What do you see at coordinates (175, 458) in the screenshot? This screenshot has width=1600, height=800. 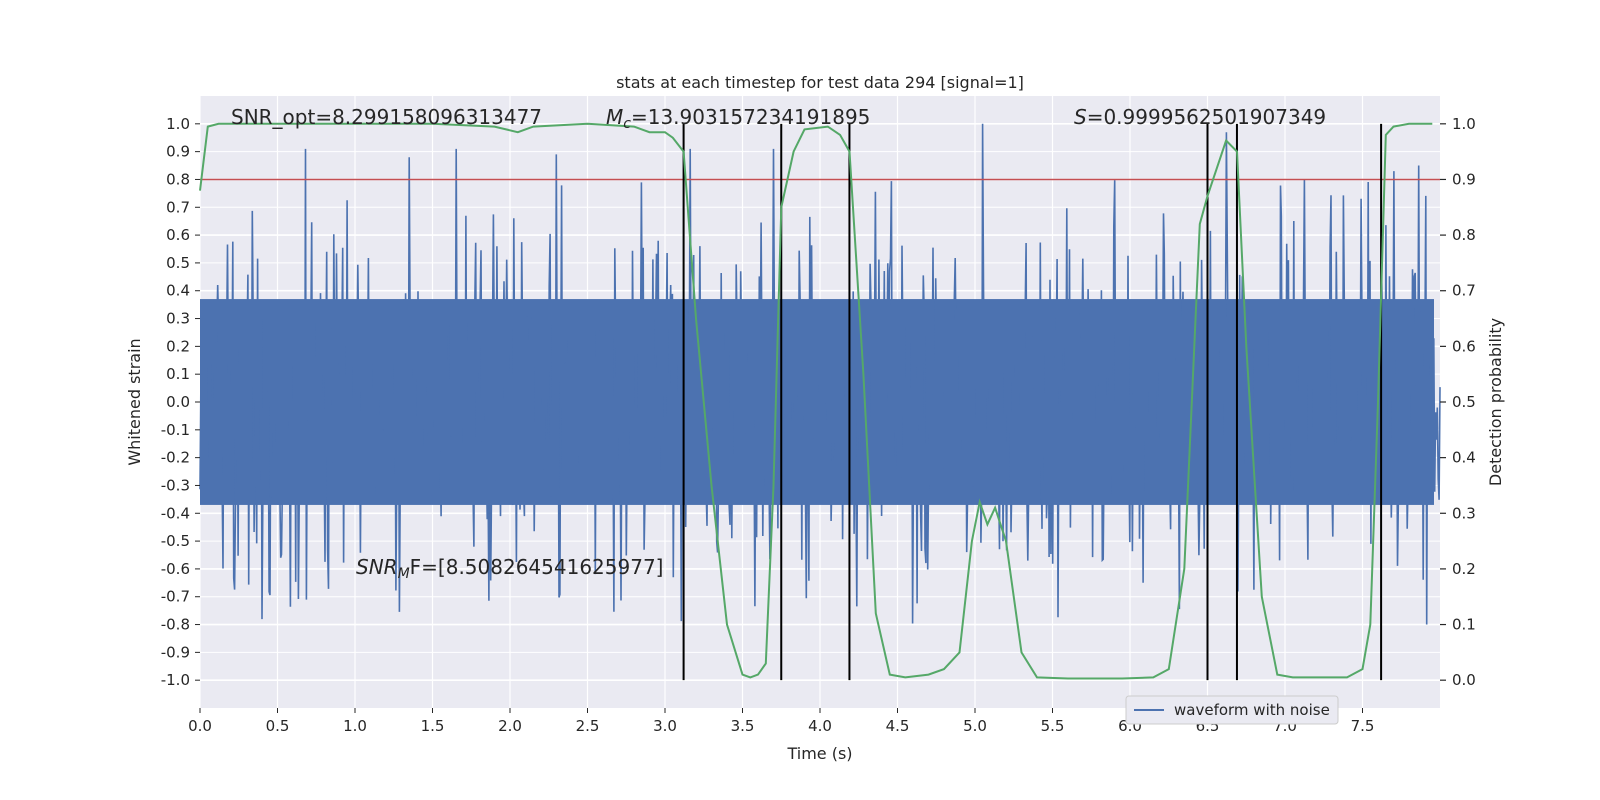 I see `y-tick-label: -0.2` at bounding box center [175, 458].